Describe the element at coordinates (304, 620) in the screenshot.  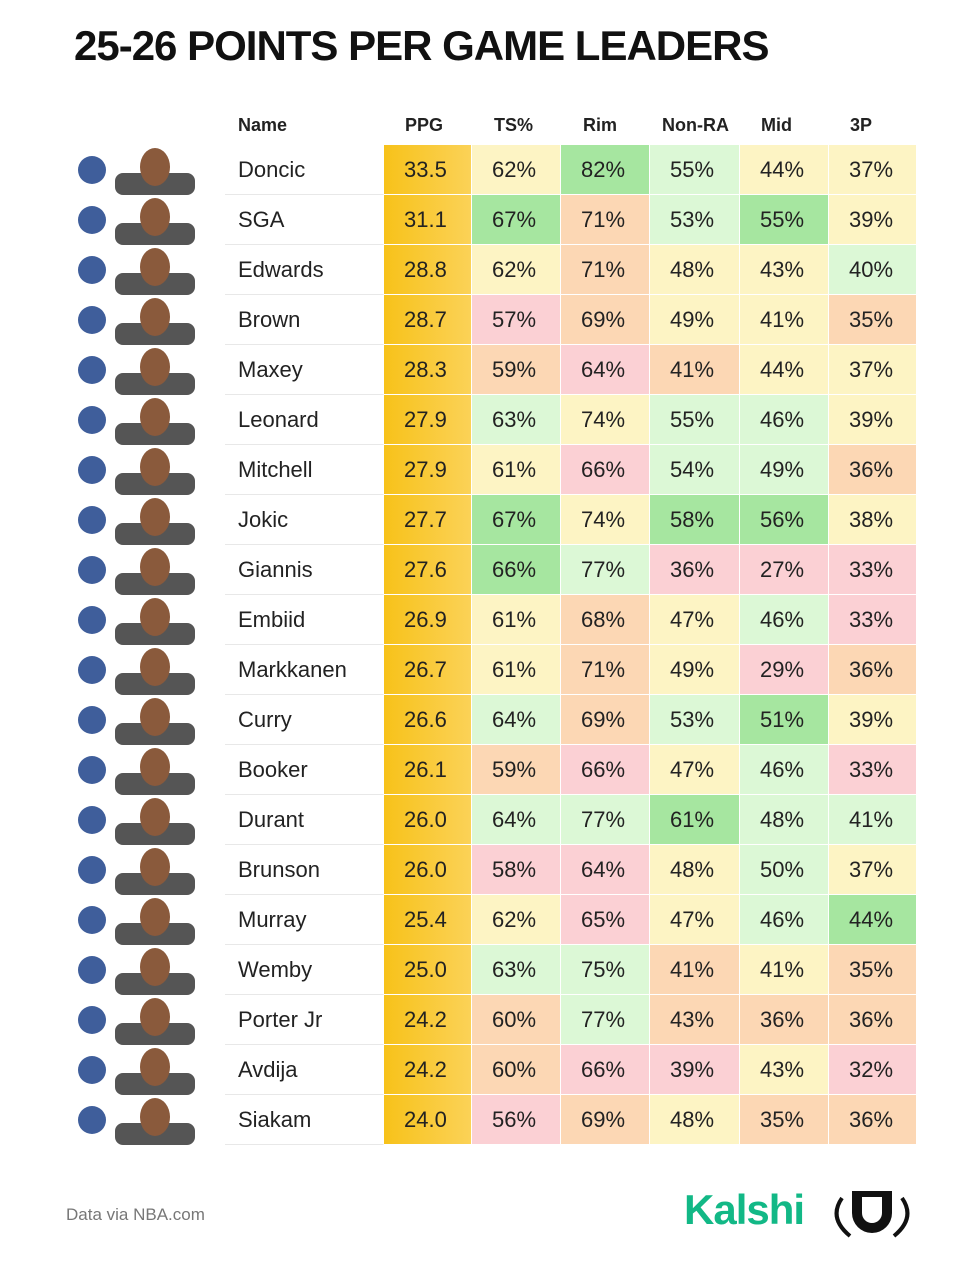
I see `player-name: Embiid` at that location.